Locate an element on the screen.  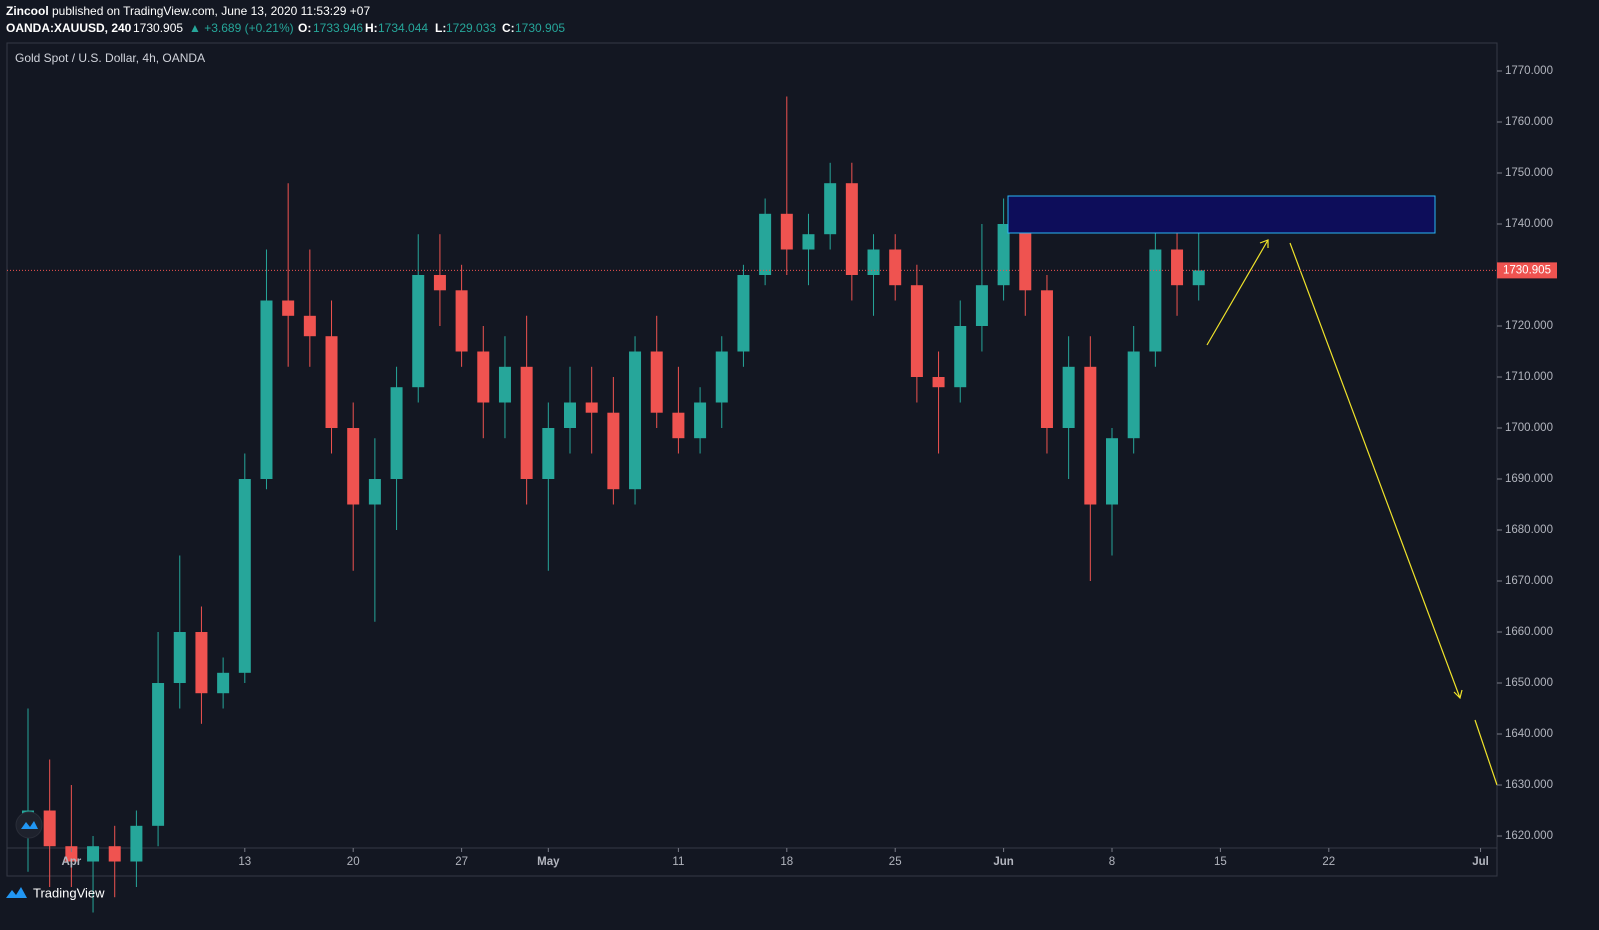
zone is located at coordinates (1221, 214).